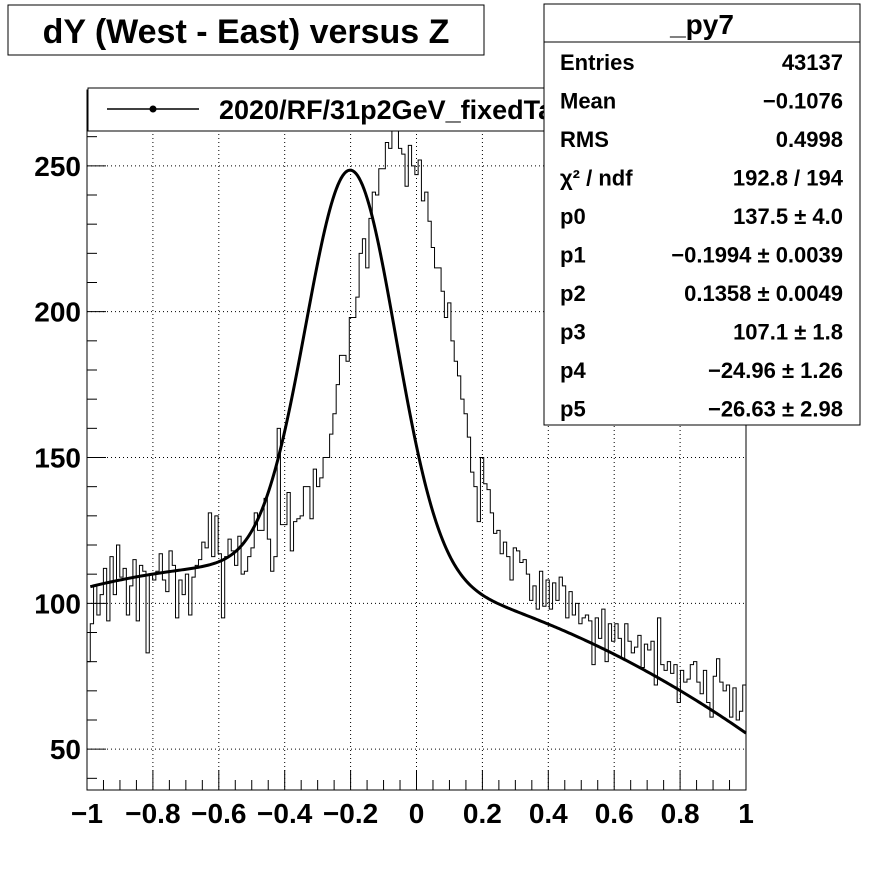 The image size is (878, 878). Describe the element at coordinates (597, 62) in the screenshot. I see `stats-label: Entries` at that location.